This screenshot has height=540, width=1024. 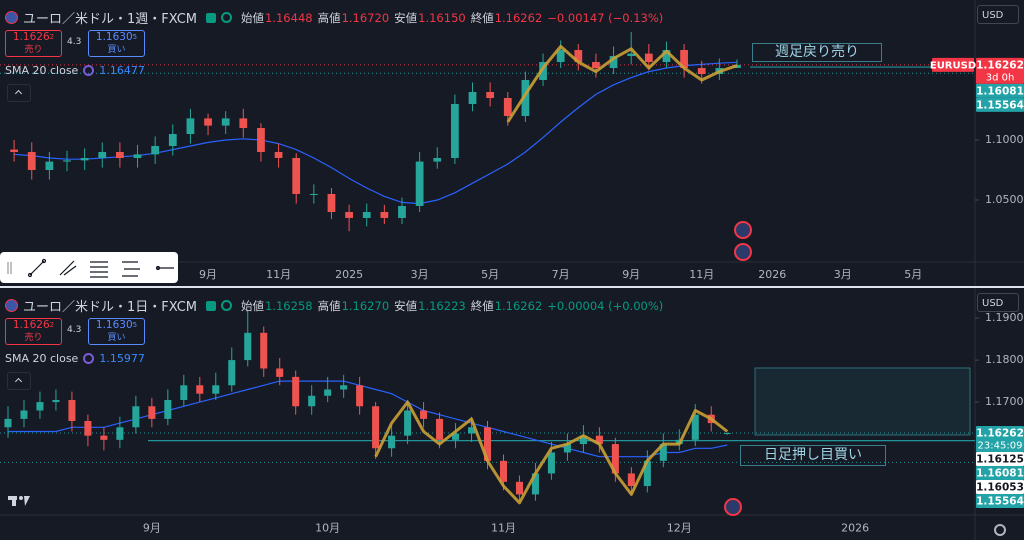 I want to click on indicator-value: 1.15977, so click(x=122, y=358).